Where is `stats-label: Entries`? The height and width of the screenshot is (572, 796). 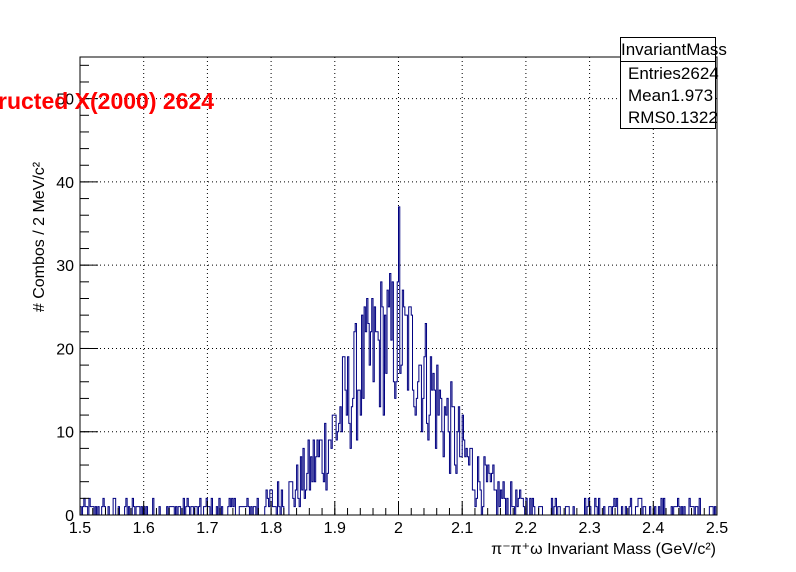
stats-label: Entries is located at coordinates (654, 73).